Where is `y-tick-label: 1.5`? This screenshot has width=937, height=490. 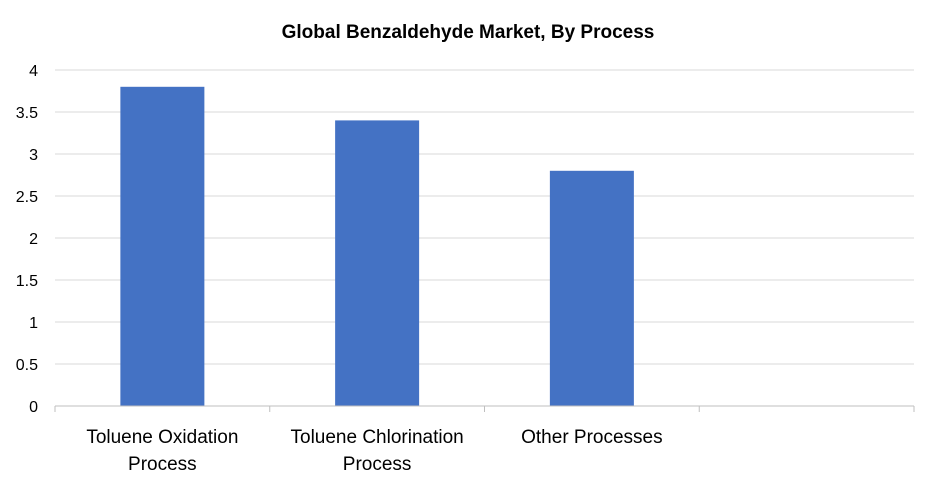
y-tick-label: 1.5 is located at coordinates (27, 281).